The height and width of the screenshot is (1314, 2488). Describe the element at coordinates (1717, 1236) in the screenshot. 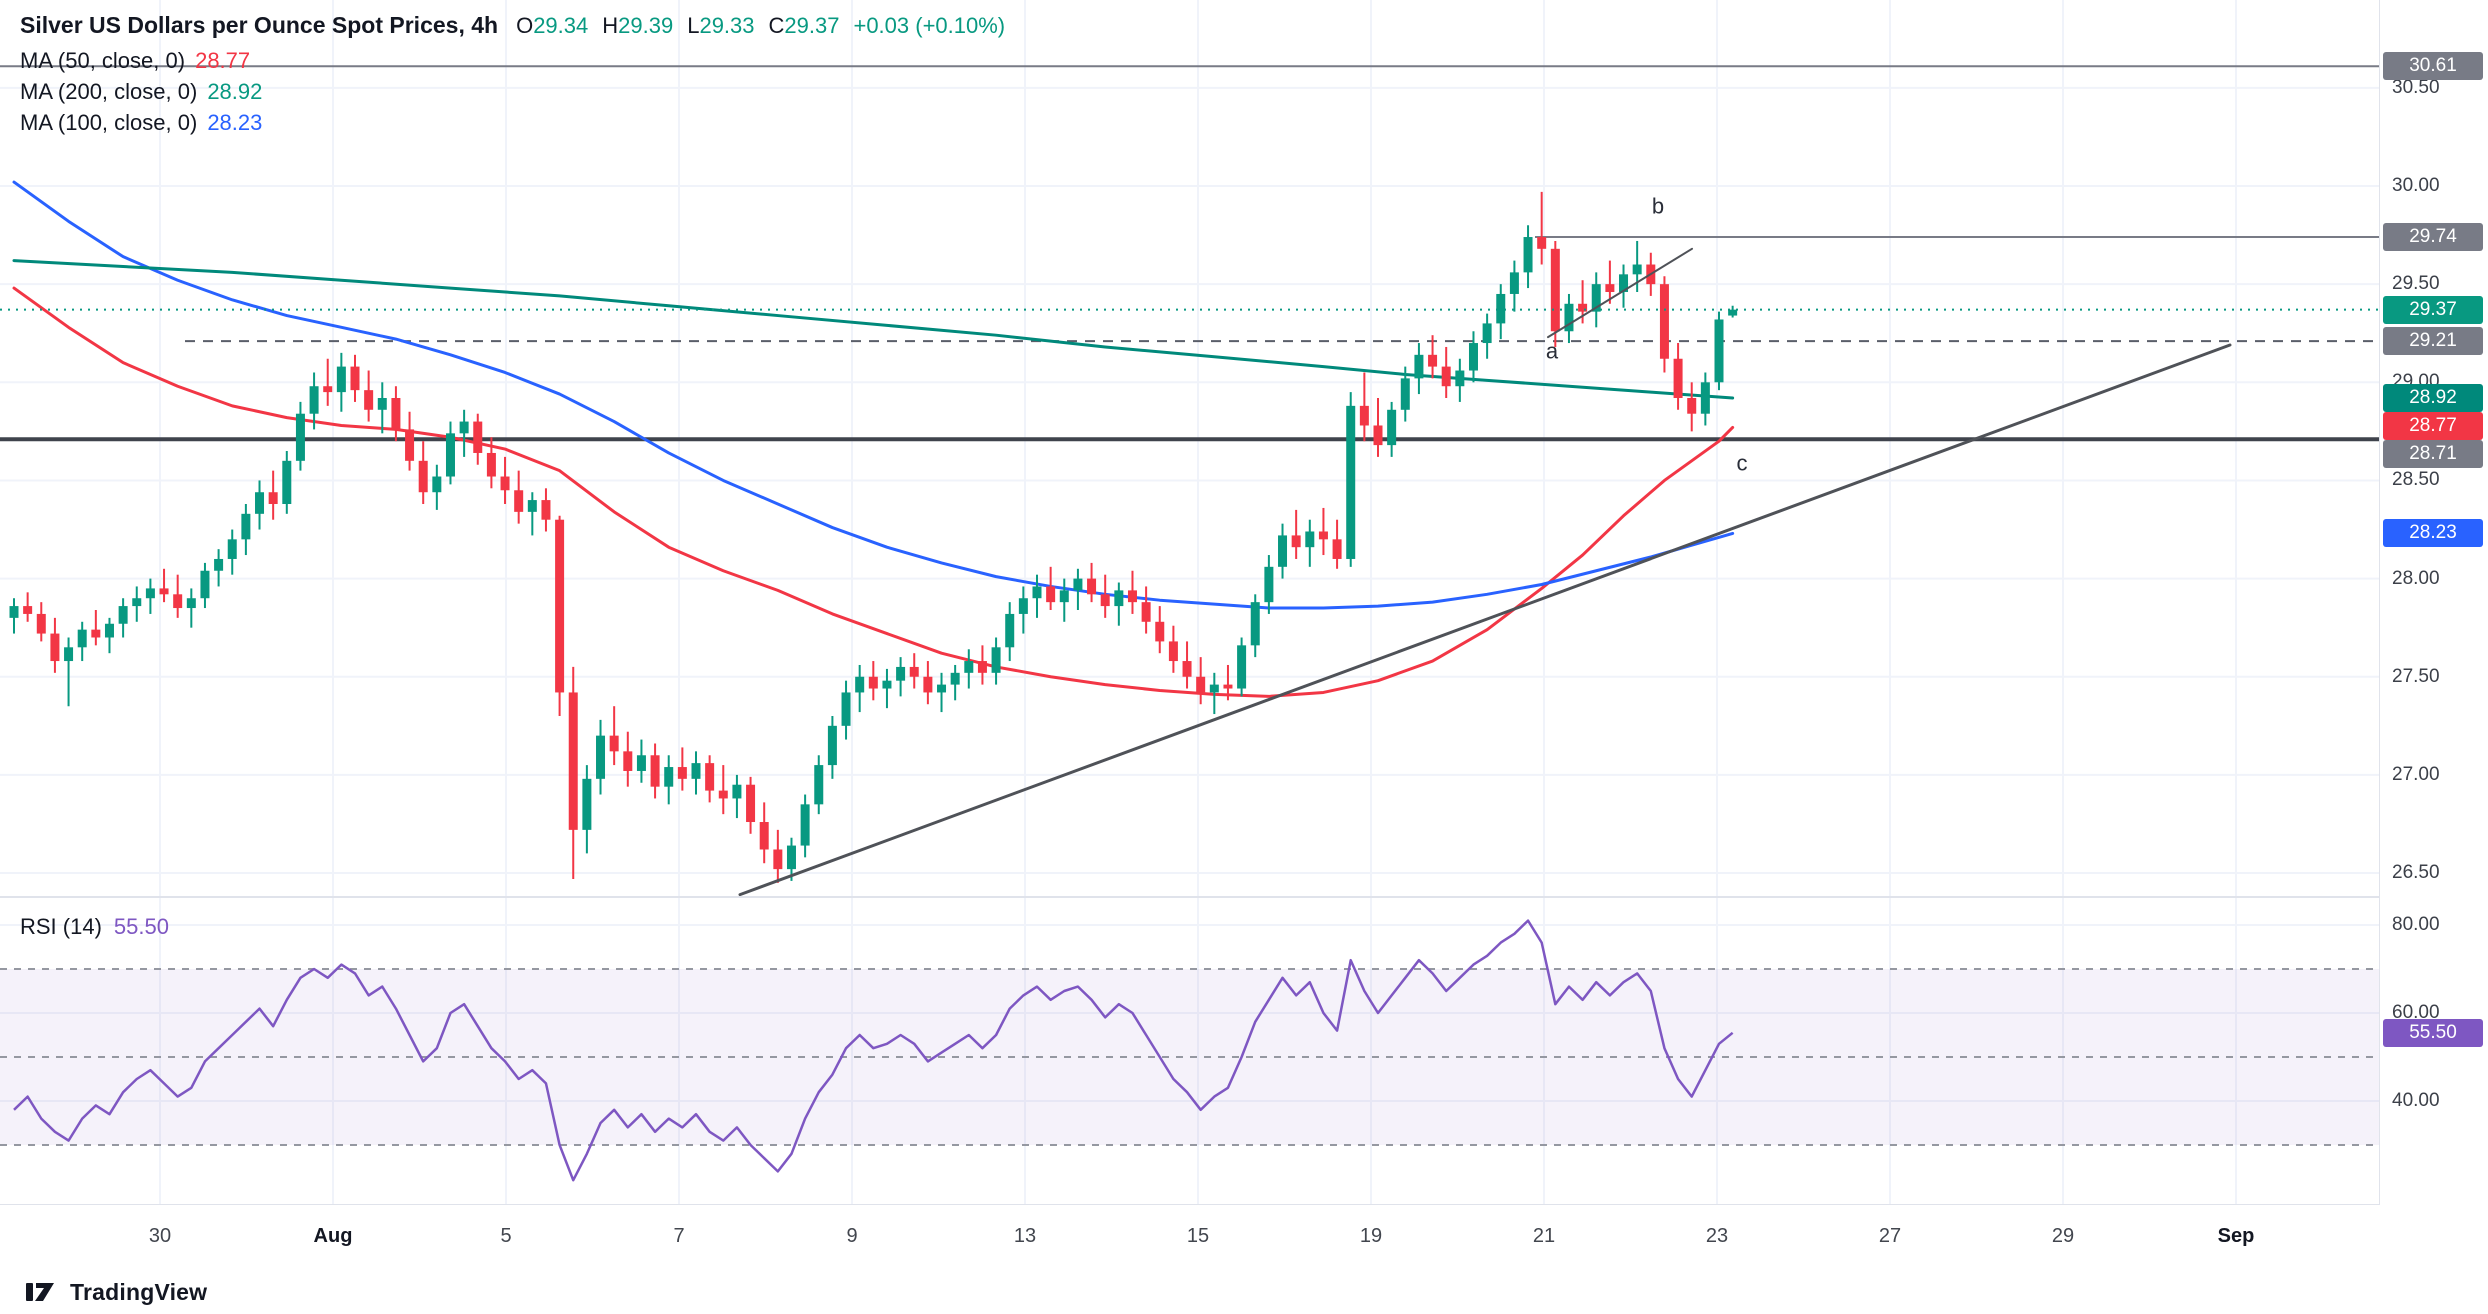

I see `time-label-23: 23` at that location.